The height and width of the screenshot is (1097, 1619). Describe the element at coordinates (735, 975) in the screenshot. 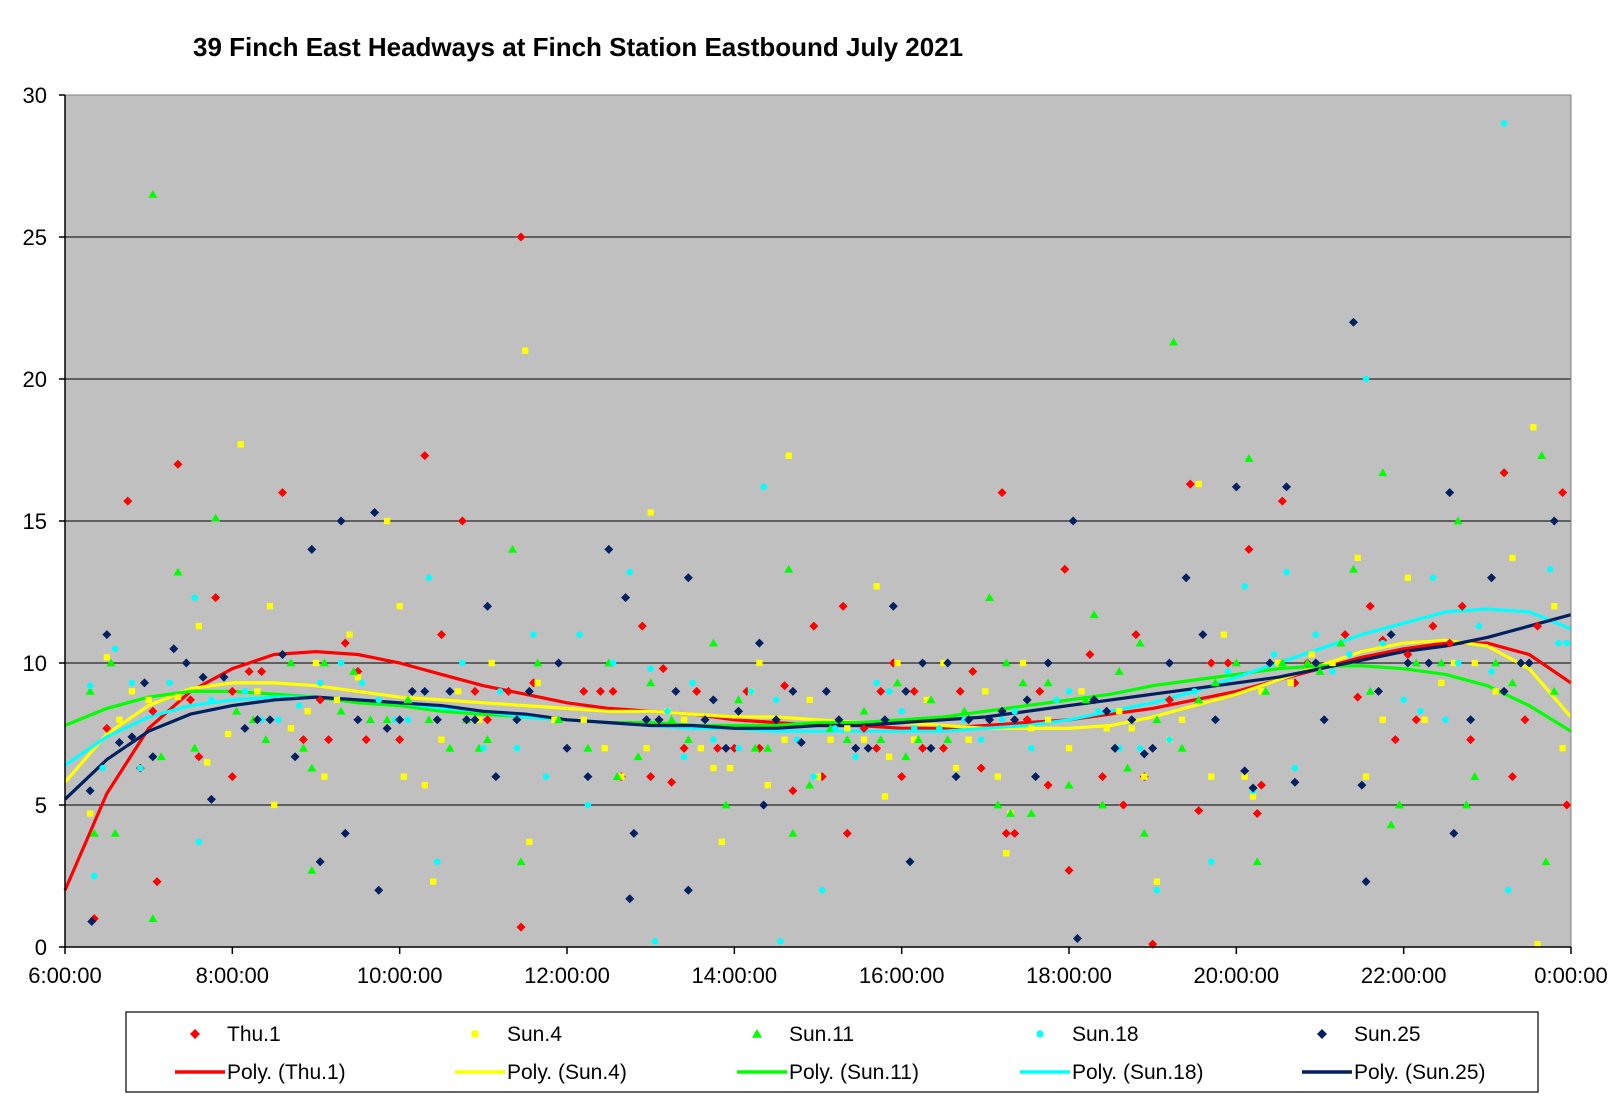

I see `x-tick-label: 14:00:00` at that location.